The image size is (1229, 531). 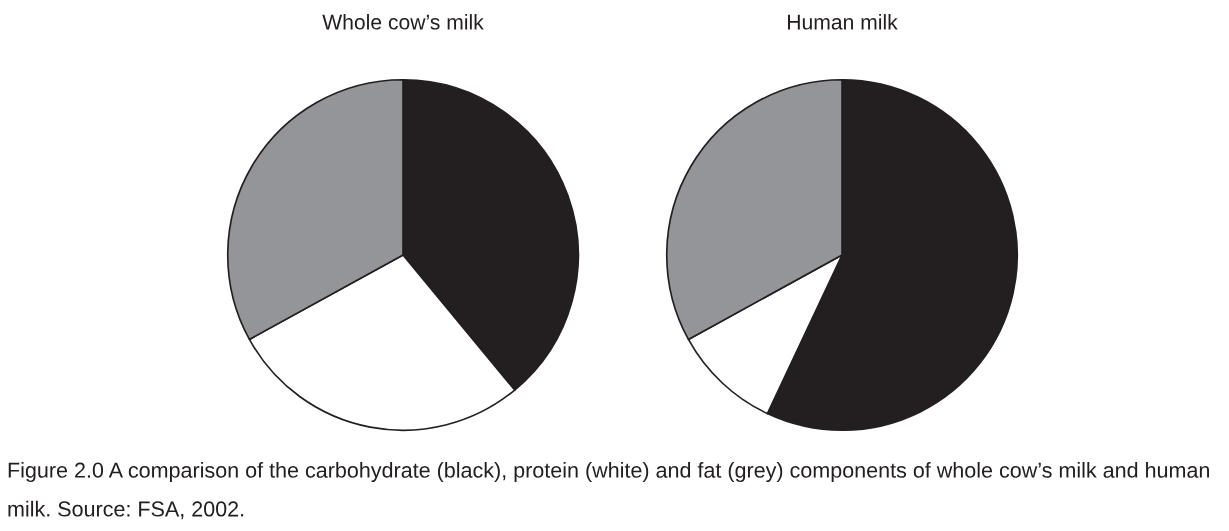 What do you see at coordinates (608, 491) in the screenshot?
I see `caption: Figure 2.0 A comparison of the carbohydrate (black), protein (white) and fat (grey) components of whole cow’s milk and human milk. Source: FSA, 2002.` at bounding box center [608, 491].